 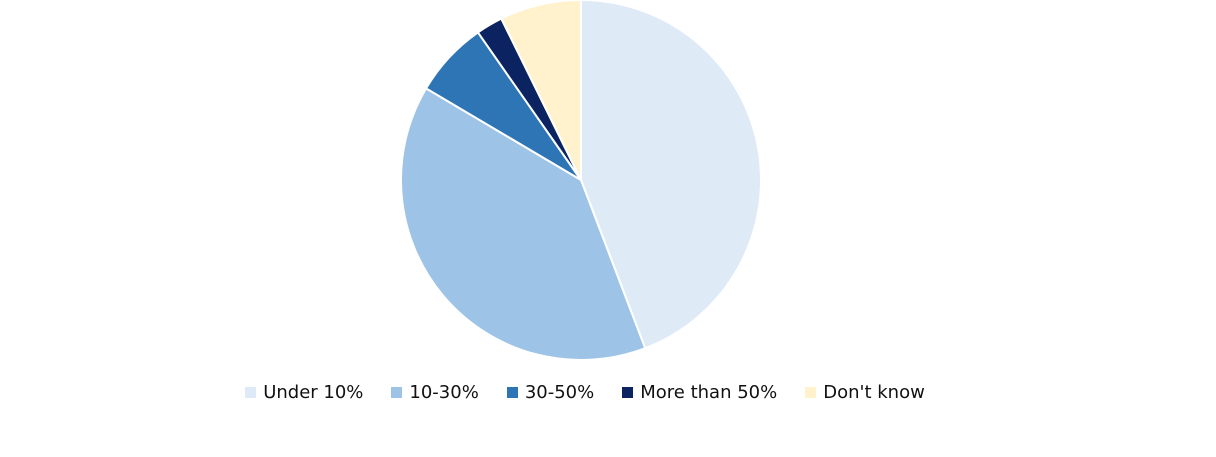 I want to click on legend-item: 10-30%, so click(x=435, y=392).